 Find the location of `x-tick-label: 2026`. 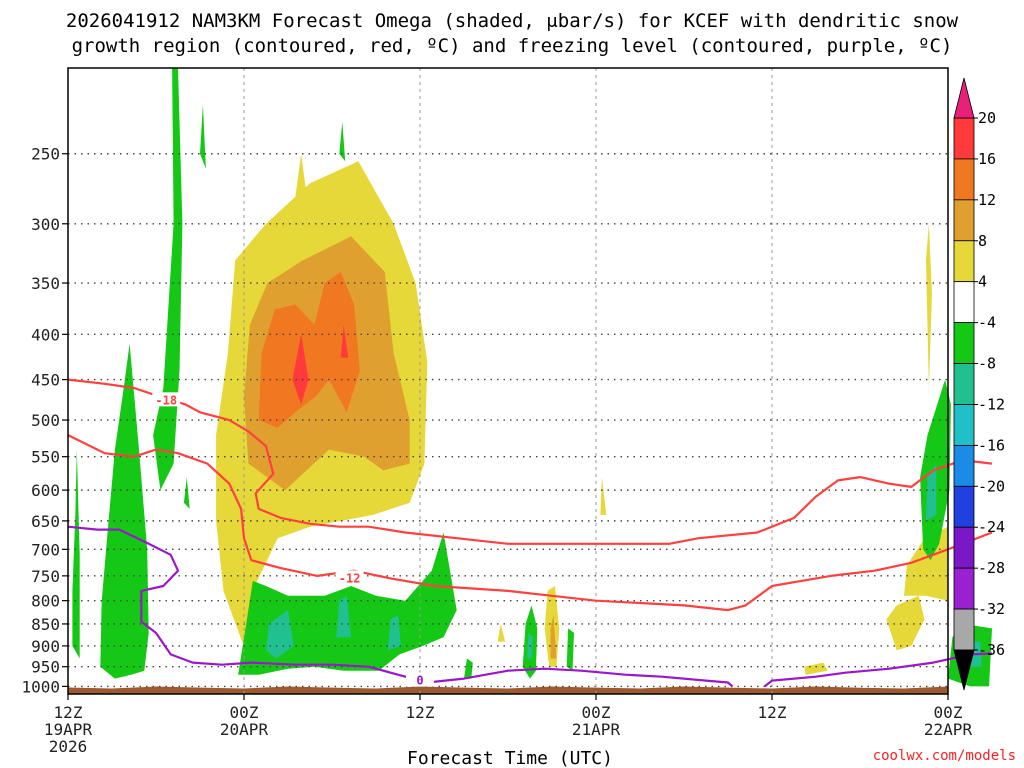

x-tick-label: 2026 is located at coordinates (68, 746).